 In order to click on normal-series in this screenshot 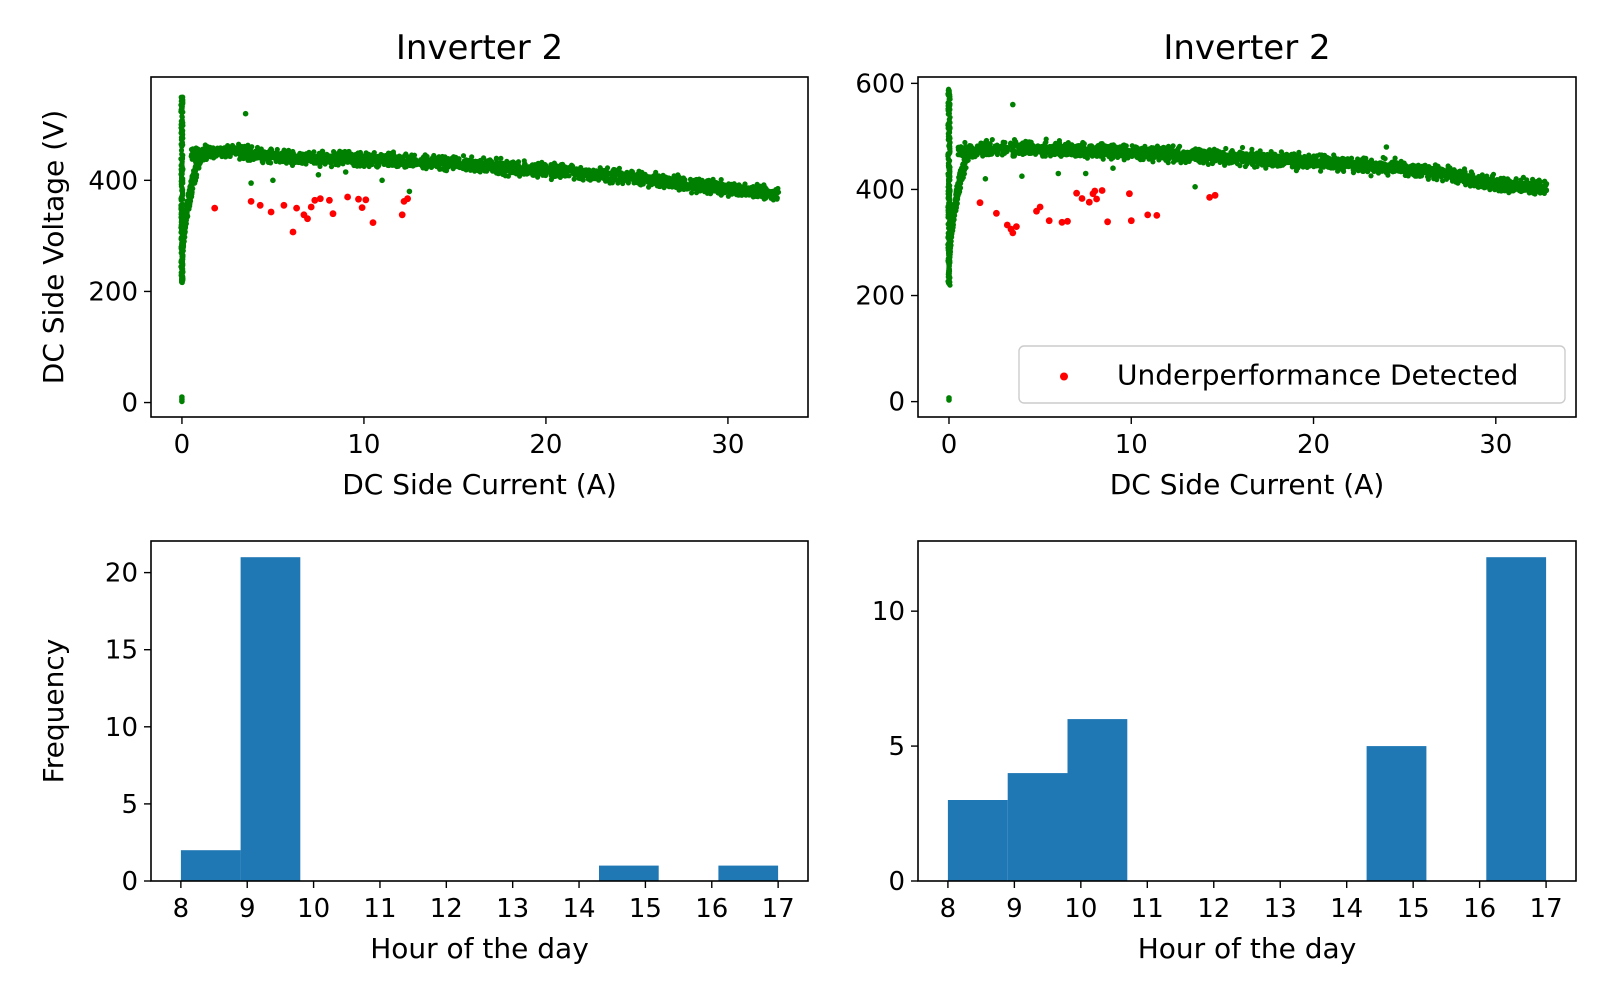, I will do `click(480, 249)`.